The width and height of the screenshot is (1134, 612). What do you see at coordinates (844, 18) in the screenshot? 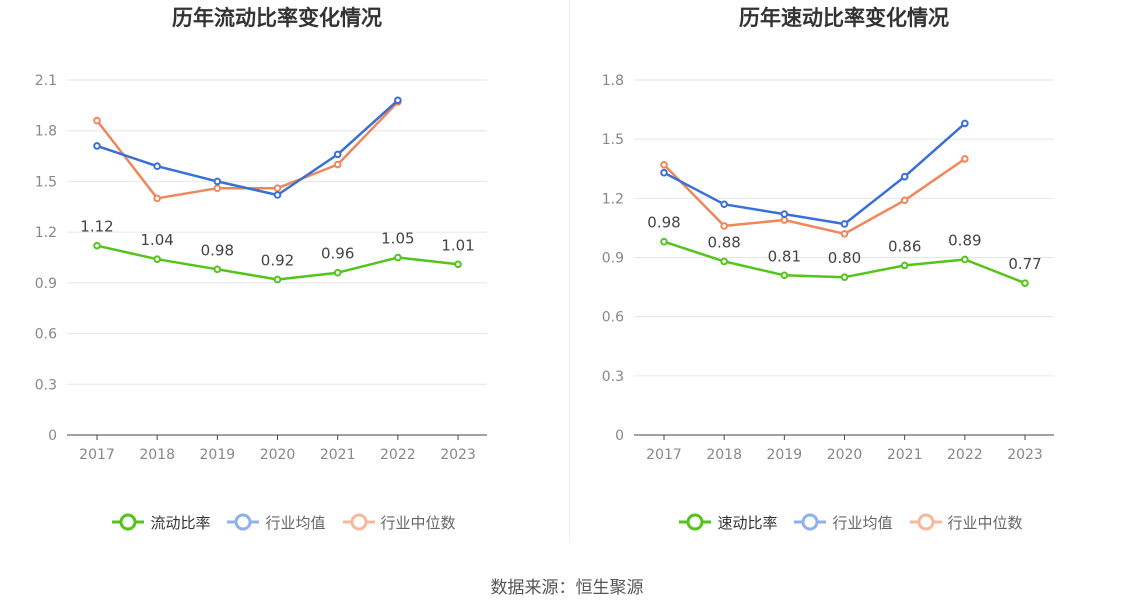
I see `chart-title: 历年速动比率变化情况` at bounding box center [844, 18].